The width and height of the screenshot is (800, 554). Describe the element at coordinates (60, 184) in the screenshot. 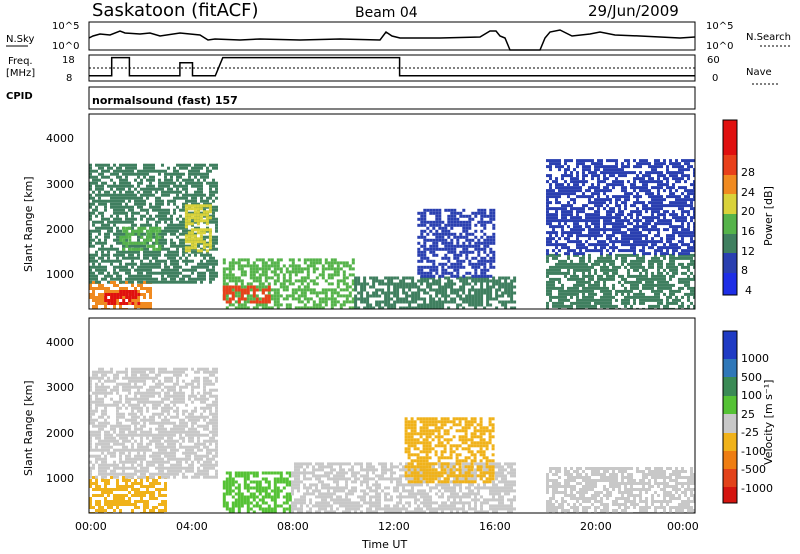

I see `power-y-tick-3000: 3000` at that location.